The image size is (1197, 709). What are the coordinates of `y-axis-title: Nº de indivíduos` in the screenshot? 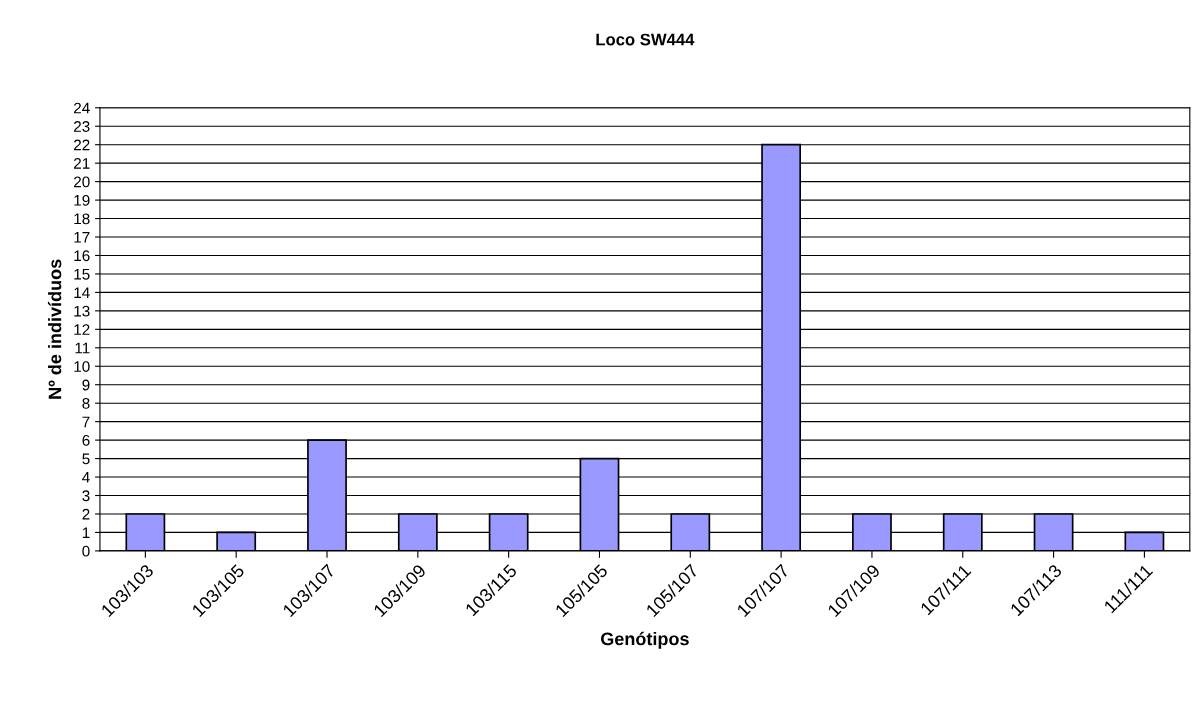 It's located at (54, 329).